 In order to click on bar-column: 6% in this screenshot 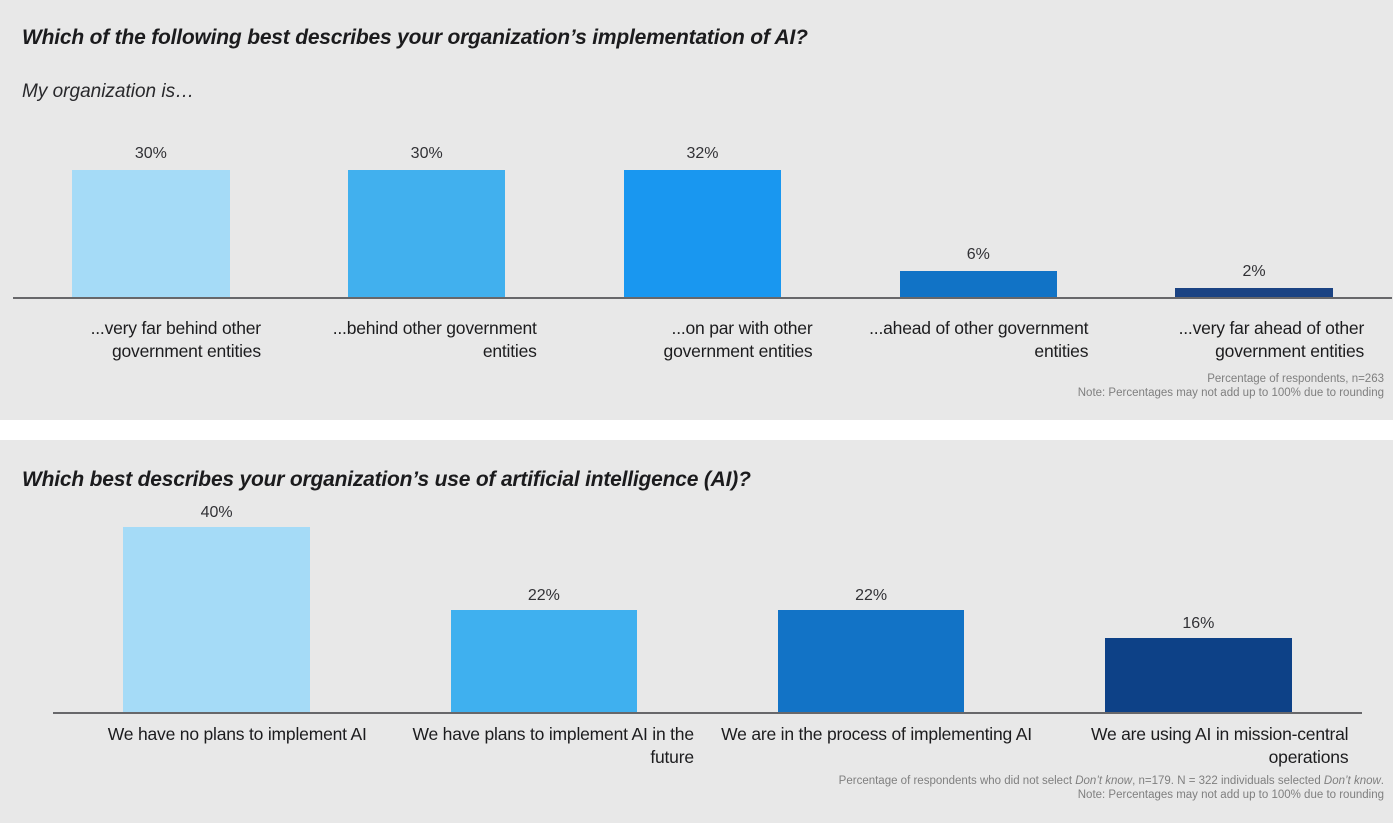, I will do `click(978, 221)`.